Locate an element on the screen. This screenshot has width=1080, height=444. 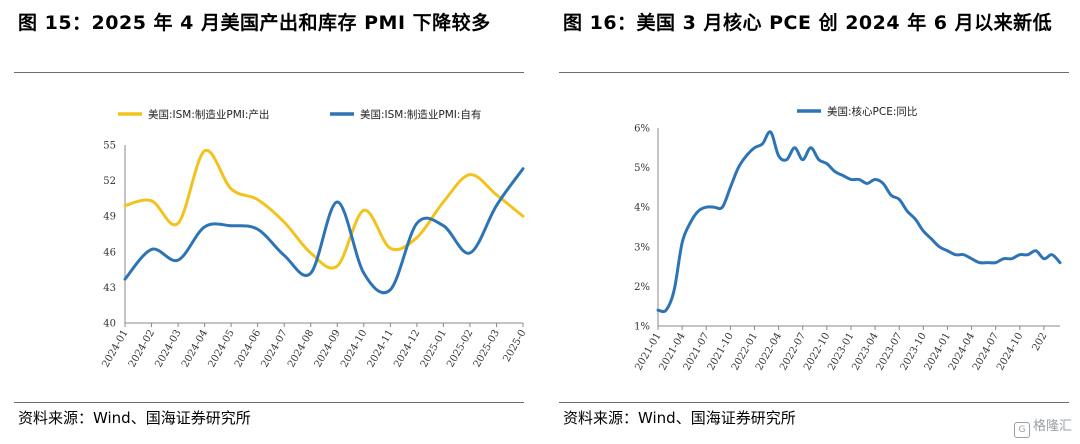
left-legend-item-1: 美国:ISM:制造业PMI:产出 is located at coordinates (193, 114).